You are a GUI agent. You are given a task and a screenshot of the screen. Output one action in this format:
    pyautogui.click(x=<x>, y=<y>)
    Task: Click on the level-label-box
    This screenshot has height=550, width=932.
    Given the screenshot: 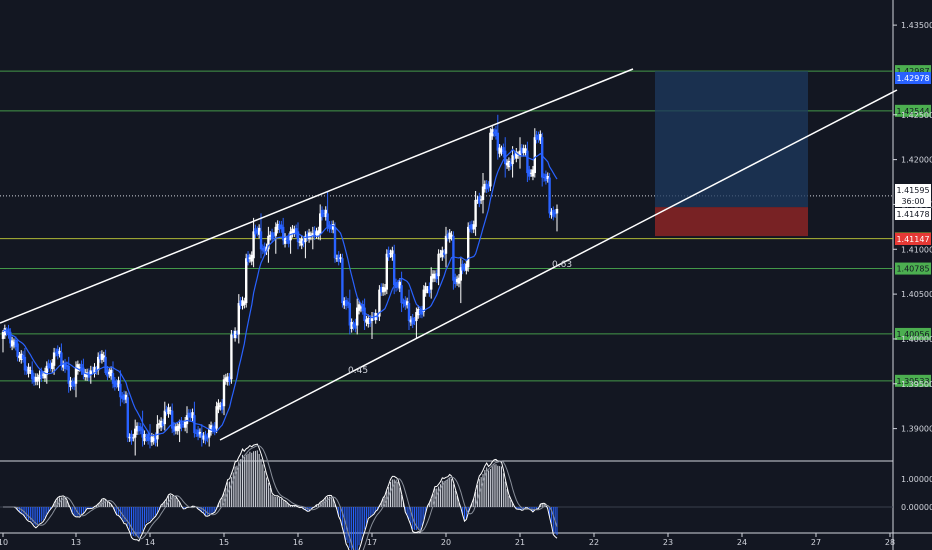 What is the action you would take?
    pyautogui.click(x=913, y=110)
    